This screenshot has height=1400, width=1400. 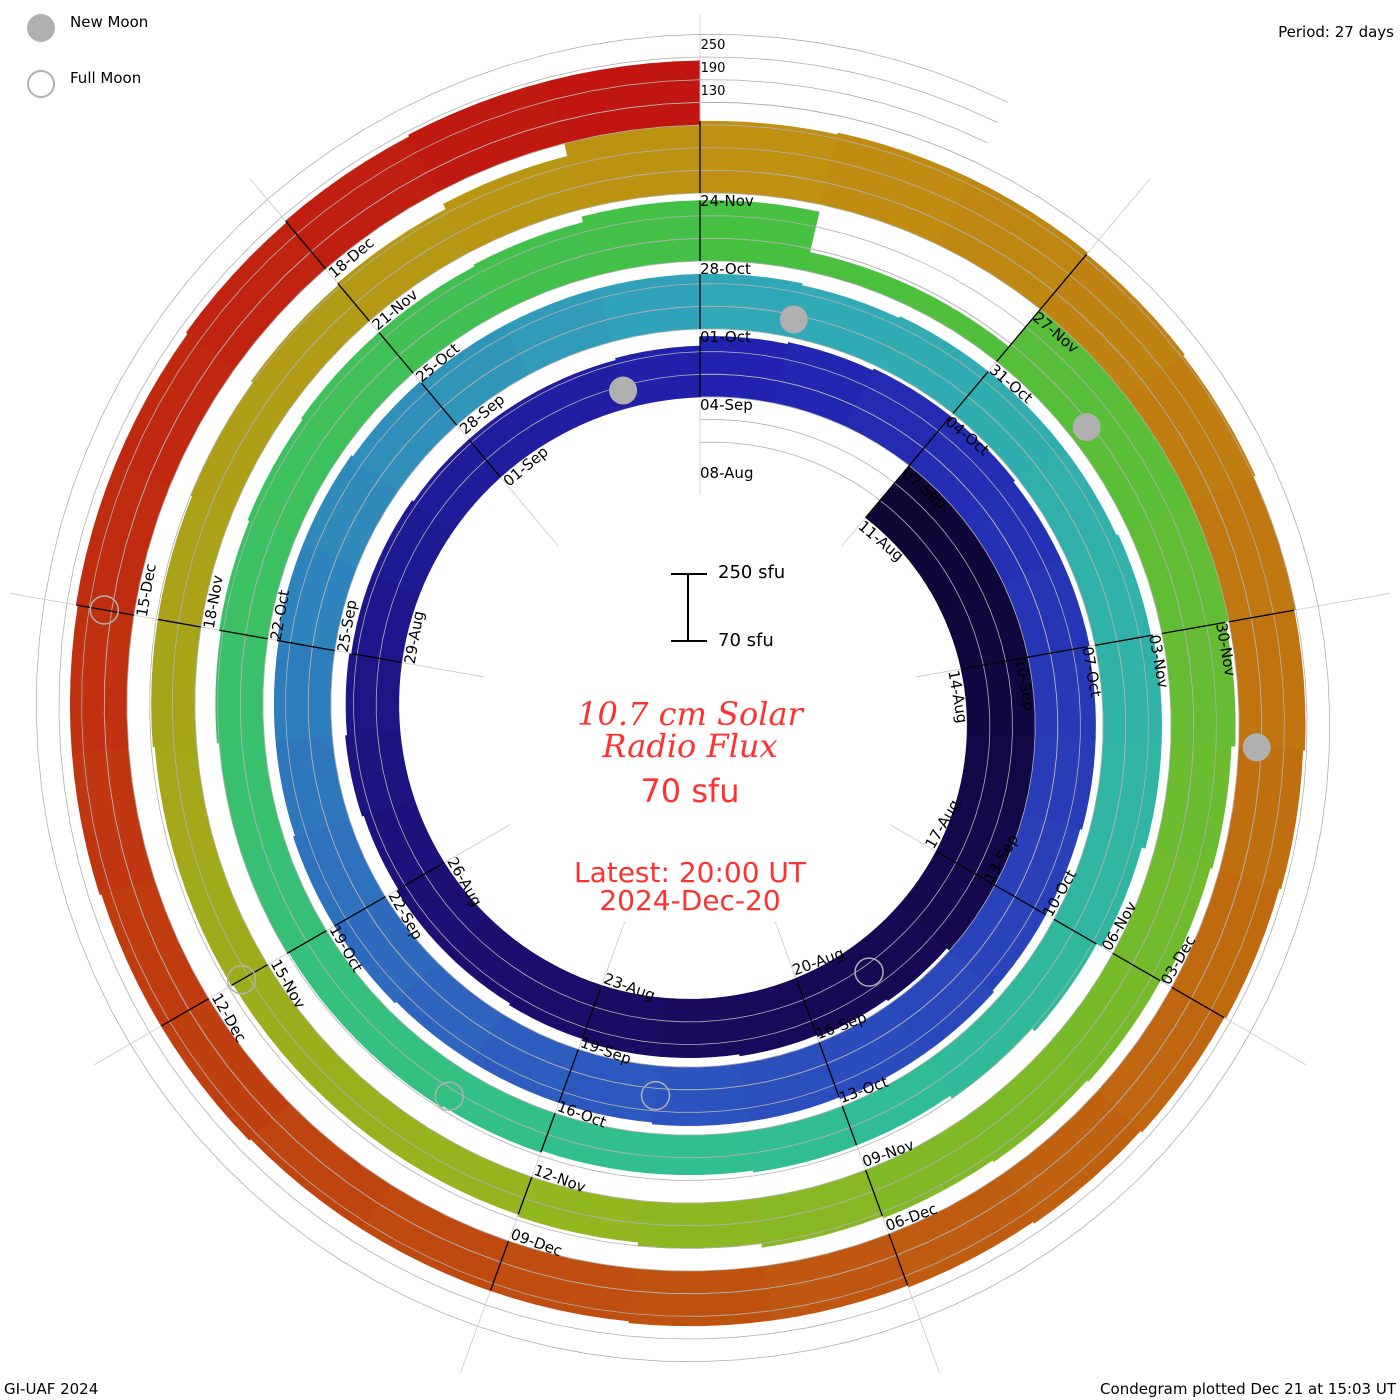 What do you see at coordinates (752, 572) in the screenshot?
I see `scale-top-label: 250 sfu` at bounding box center [752, 572].